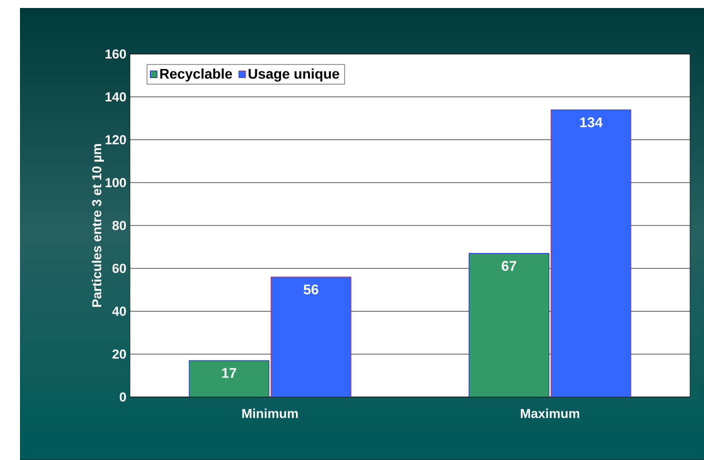 The image size is (704, 460). What do you see at coordinates (123, 397) in the screenshot?
I see `y-tick-label: 0` at bounding box center [123, 397].